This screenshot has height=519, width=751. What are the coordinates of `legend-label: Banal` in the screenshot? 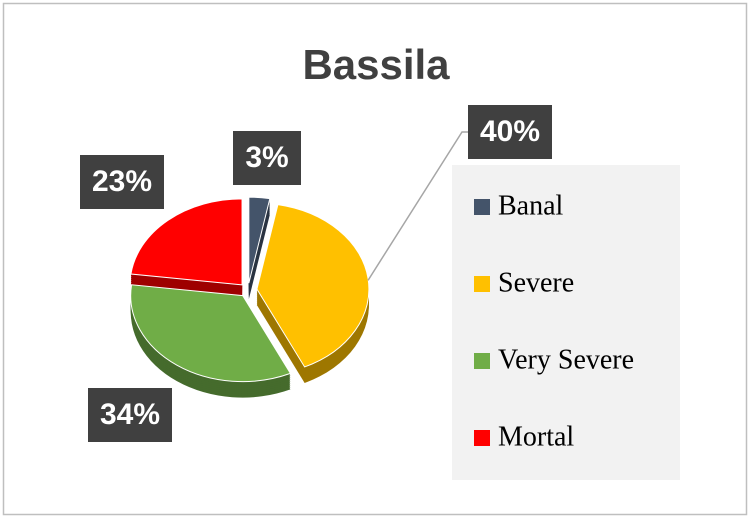 It's located at (531, 205).